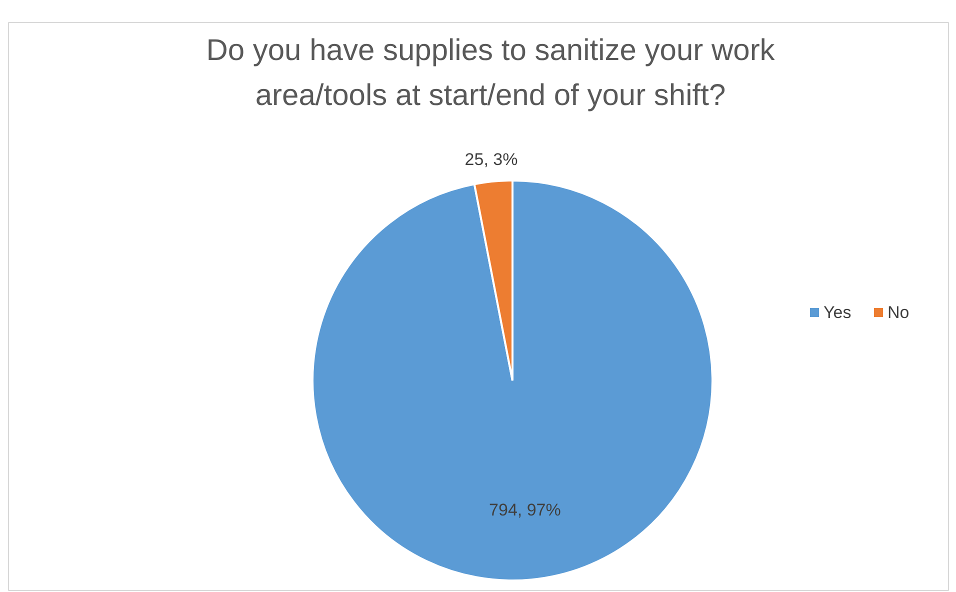  Describe the element at coordinates (899, 312) in the screenshot. I see `legend-label: No` at that location.